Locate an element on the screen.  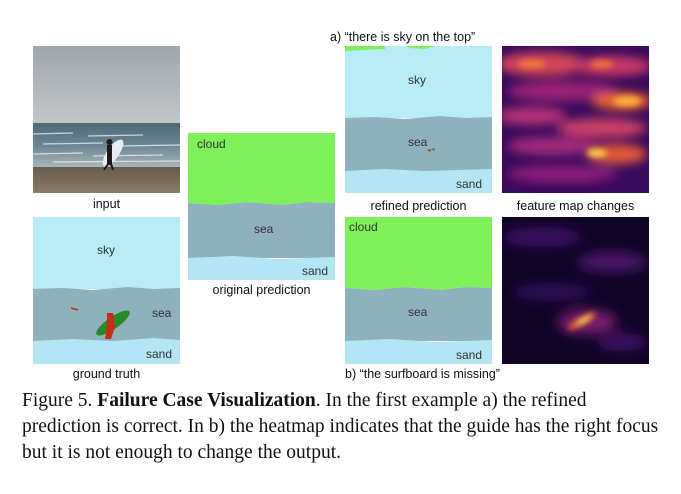
original-prediction-segmentation is located at coordinates (261, 206).